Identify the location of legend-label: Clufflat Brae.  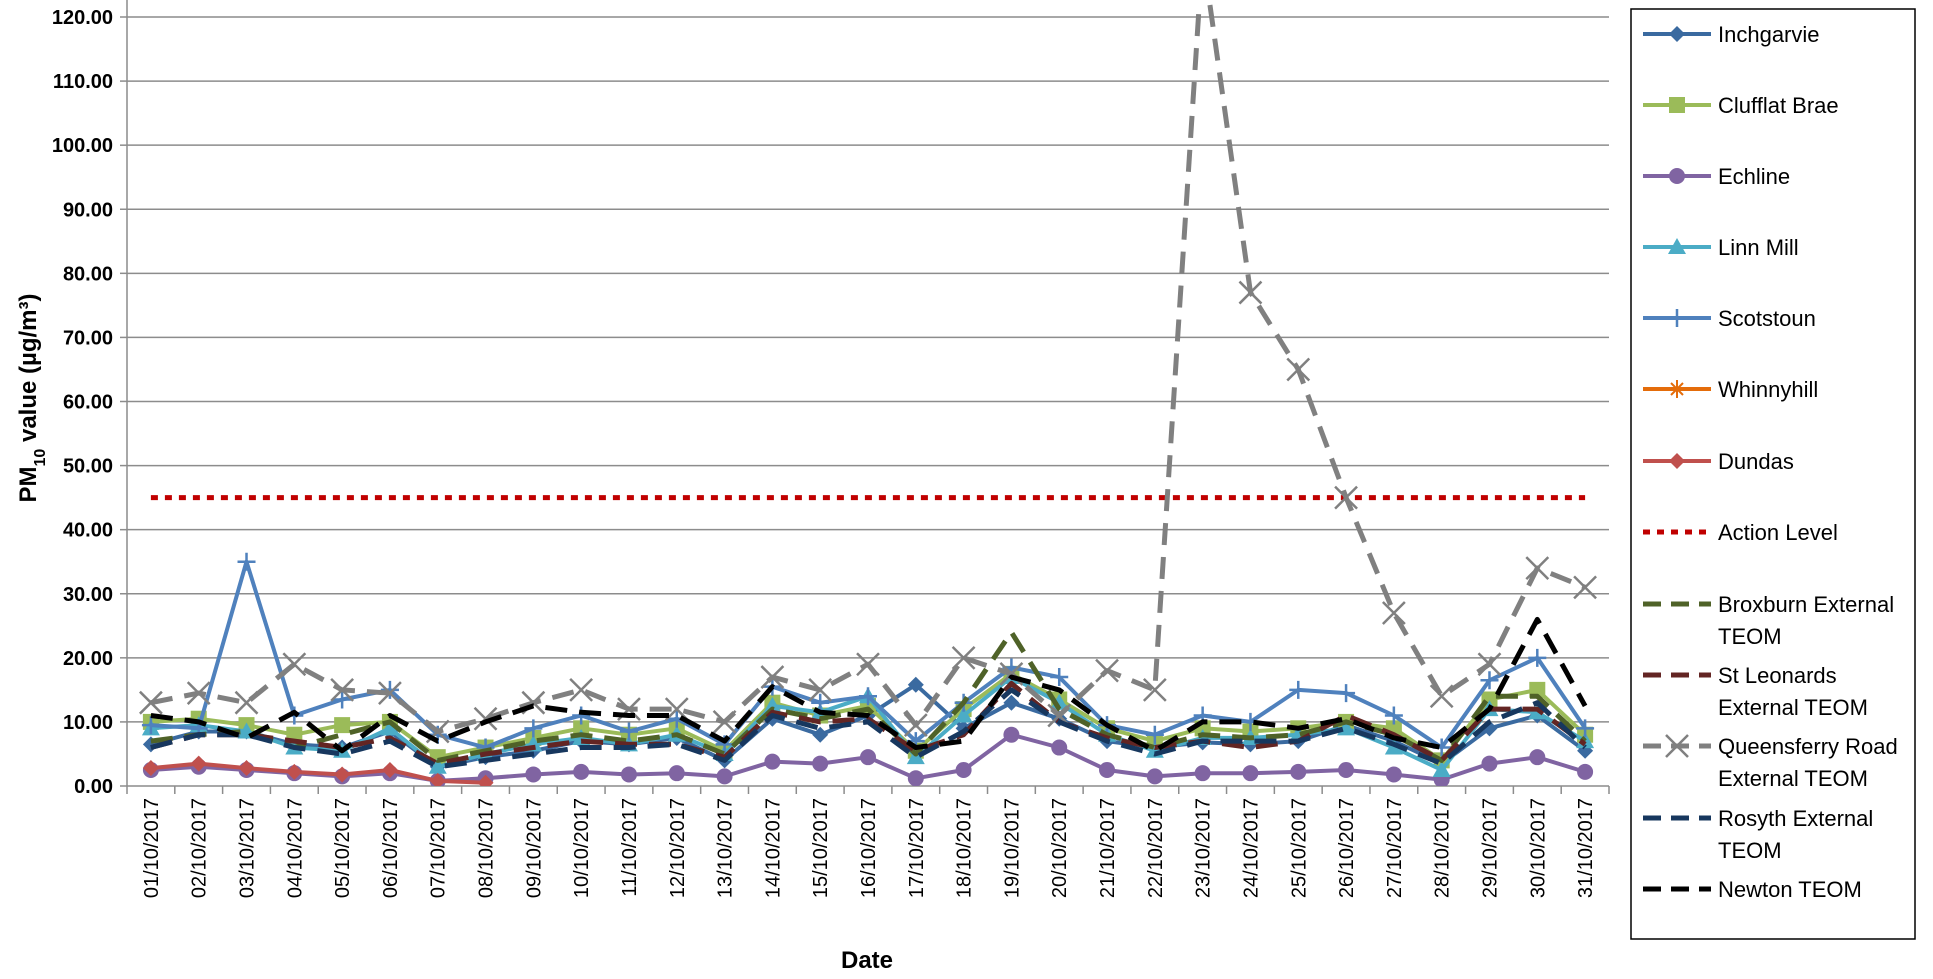
(1778, 105).